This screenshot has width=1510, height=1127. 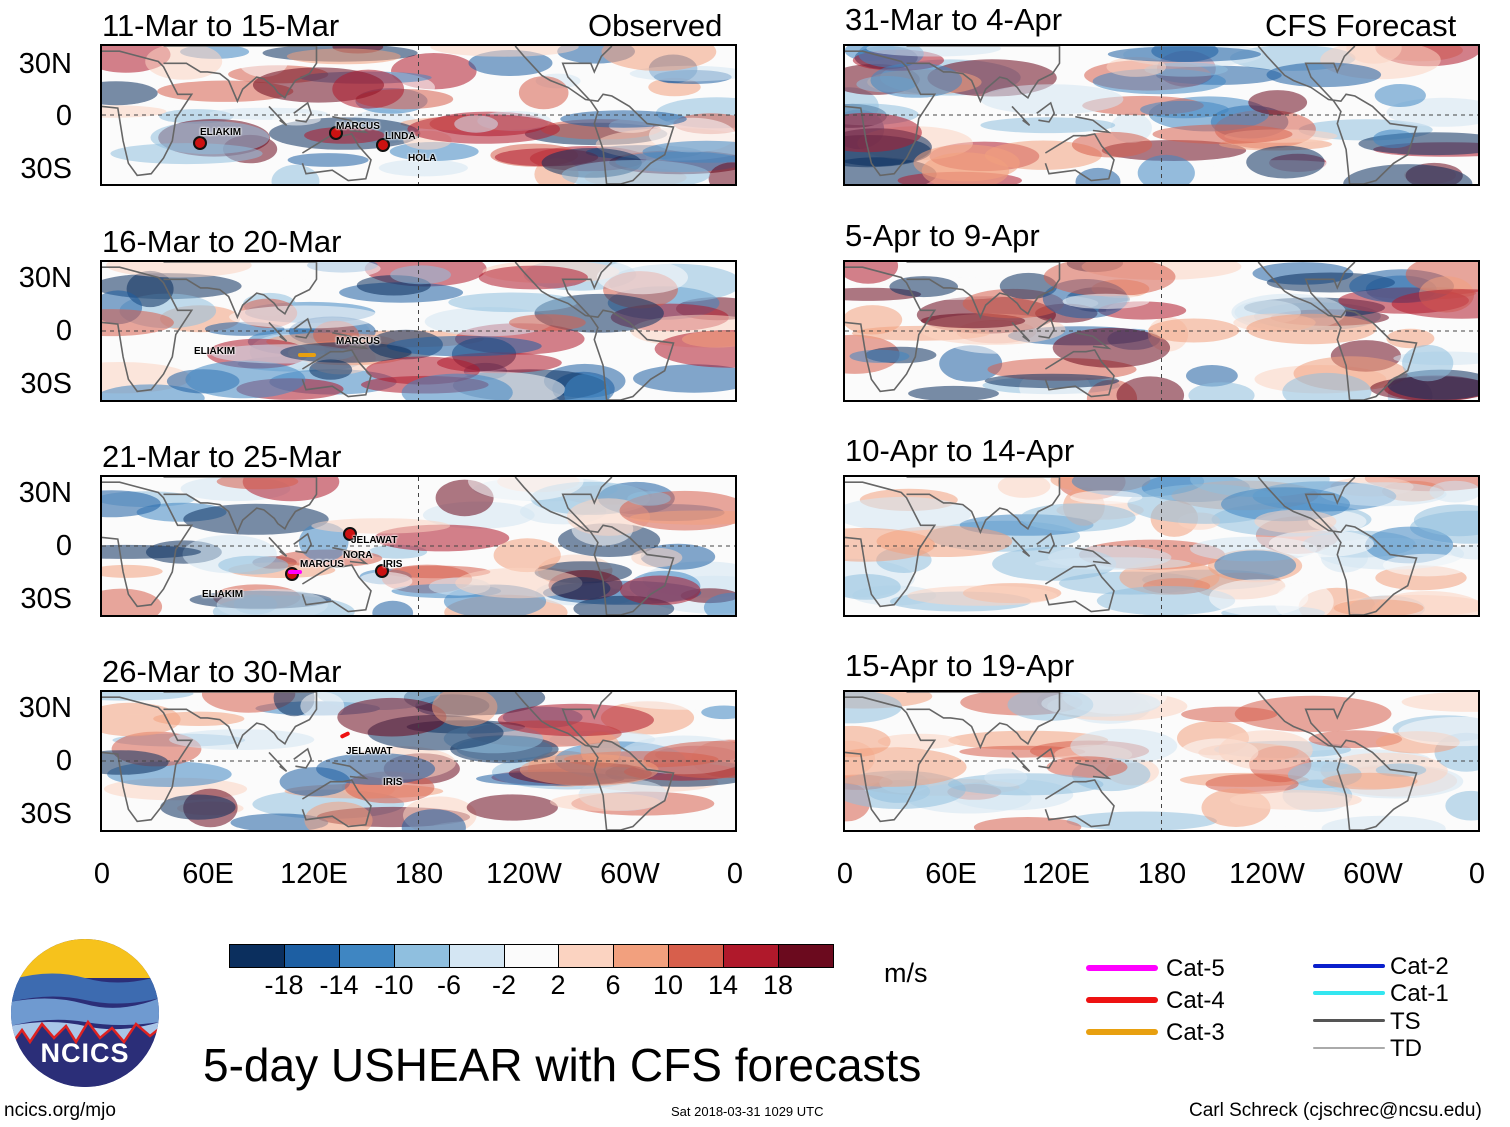 I want to click on timestamp: Sat 2018-03-31 1029 UTC, so click(x=747, y=1111).